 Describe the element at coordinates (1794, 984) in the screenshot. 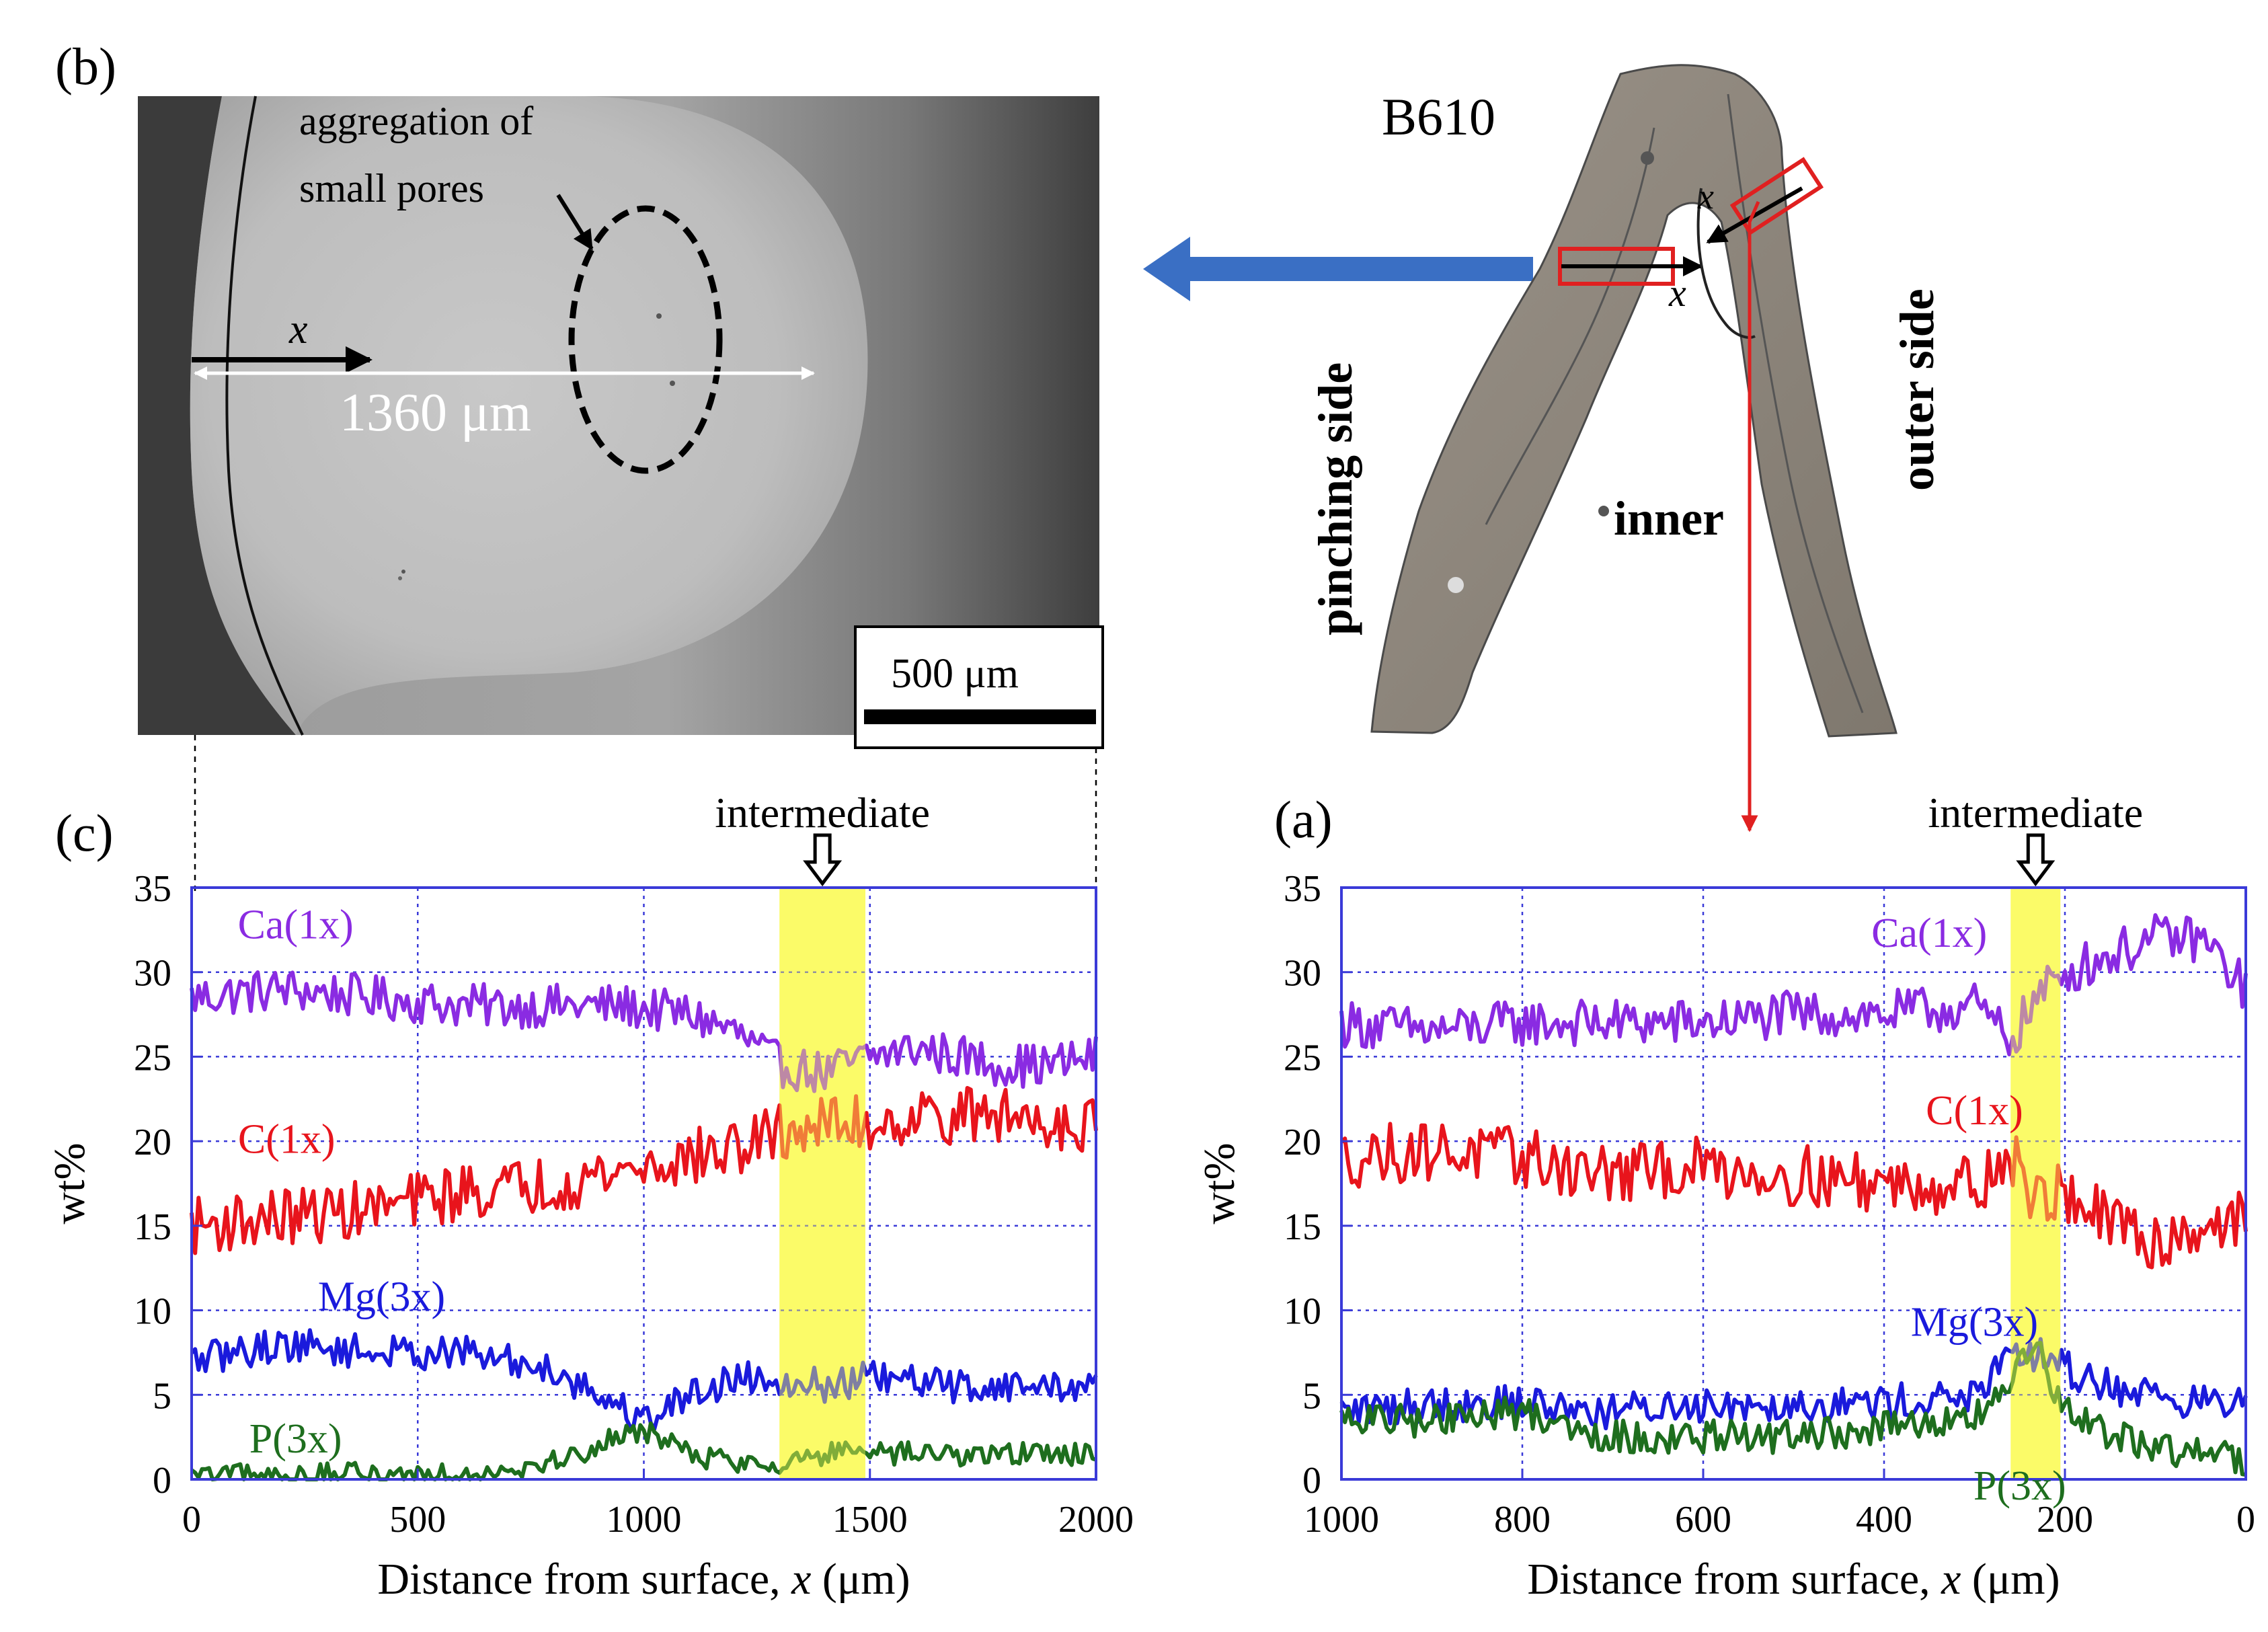

I see `chart-a-series-ca` at that location.